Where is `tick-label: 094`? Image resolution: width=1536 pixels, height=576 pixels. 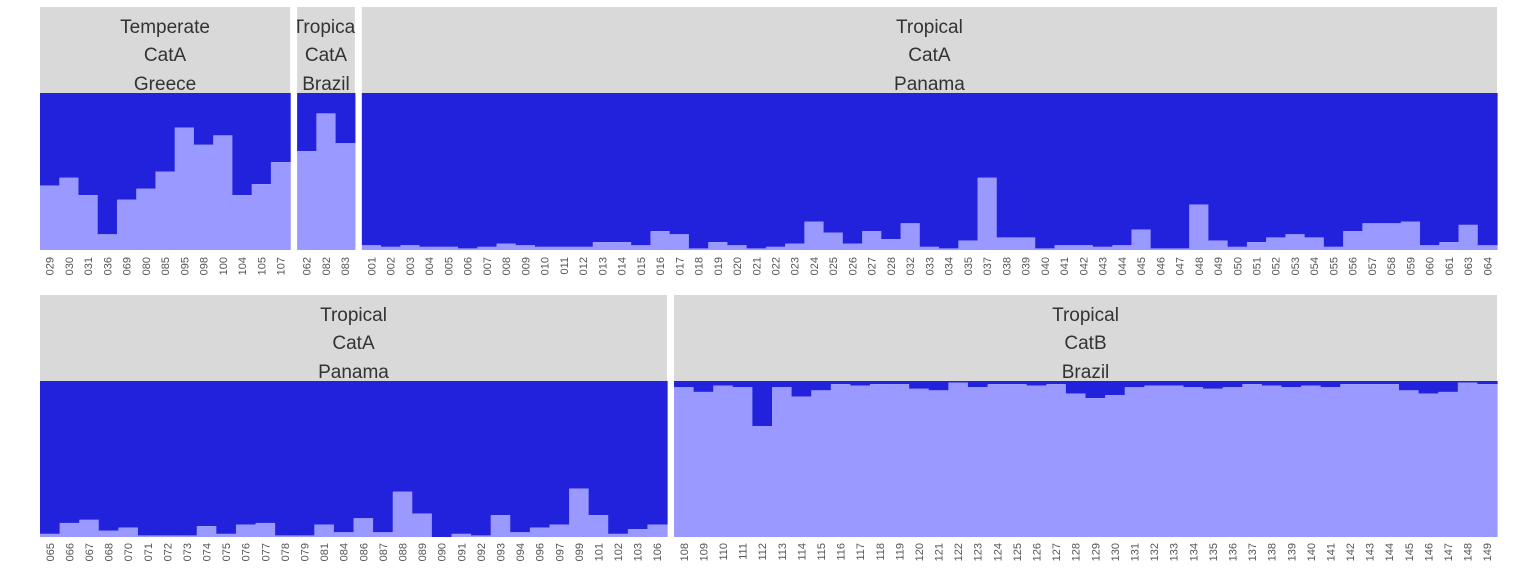 tick-label: 094 is located at coordinates (521, 552).